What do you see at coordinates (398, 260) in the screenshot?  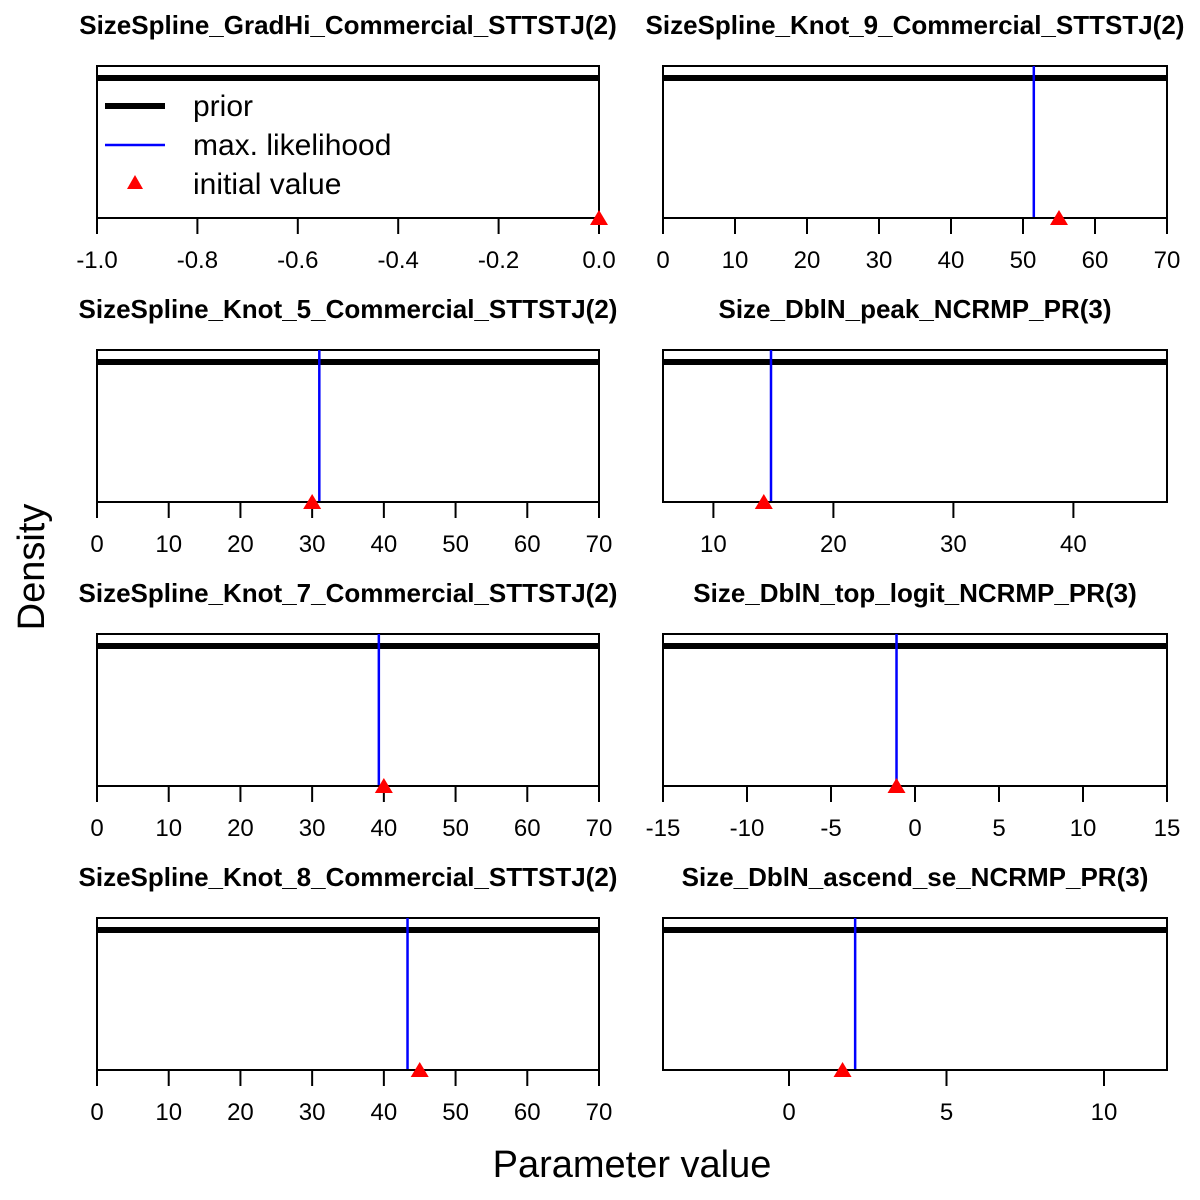 I see `x-tick-label: -0.4` at bounding box center [398, 260].